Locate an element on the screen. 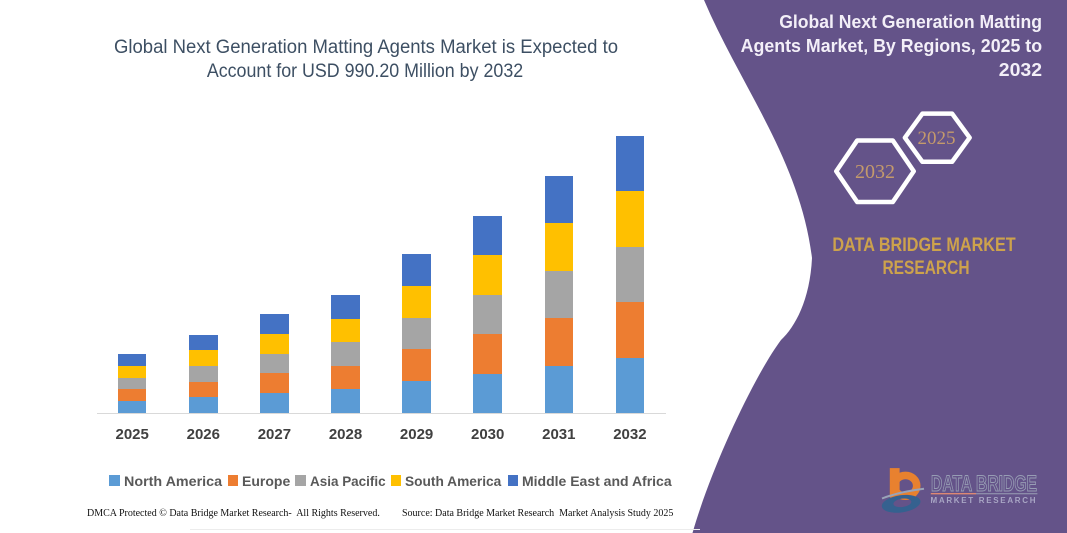 The width and height of the screenshot is (1067, 533). svg-text: DATA BRIDGE is located at coordinates (984, 483).